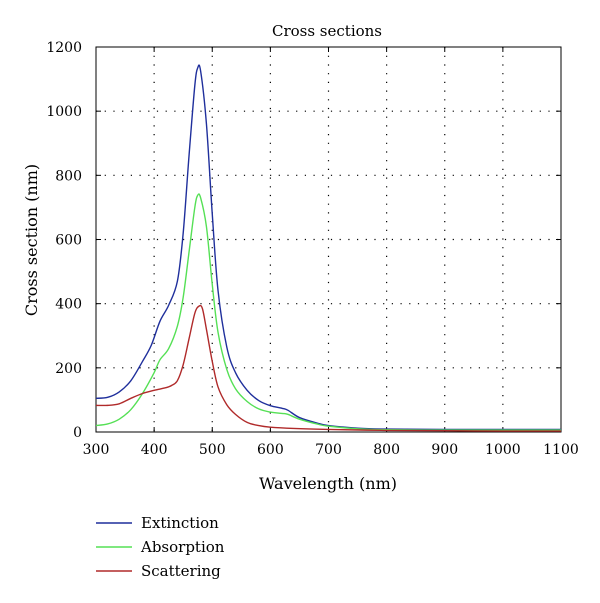 The width and height of the screenshot is (600, 603). Describe the element at coordinates (68, 369) in the screenshot. I see `y-tick-label: 200` at that location.